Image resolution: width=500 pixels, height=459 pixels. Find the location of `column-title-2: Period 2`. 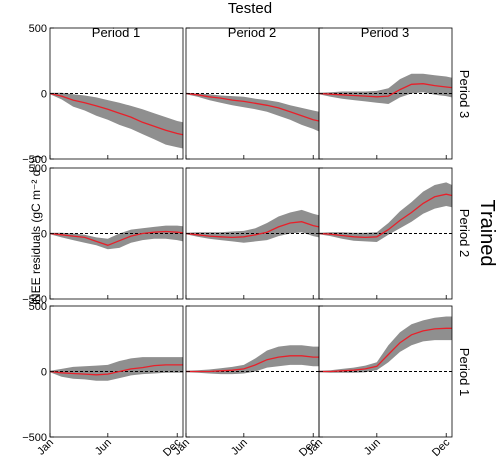

column-title-2: Period 2 is located at coordinates (252, 32).